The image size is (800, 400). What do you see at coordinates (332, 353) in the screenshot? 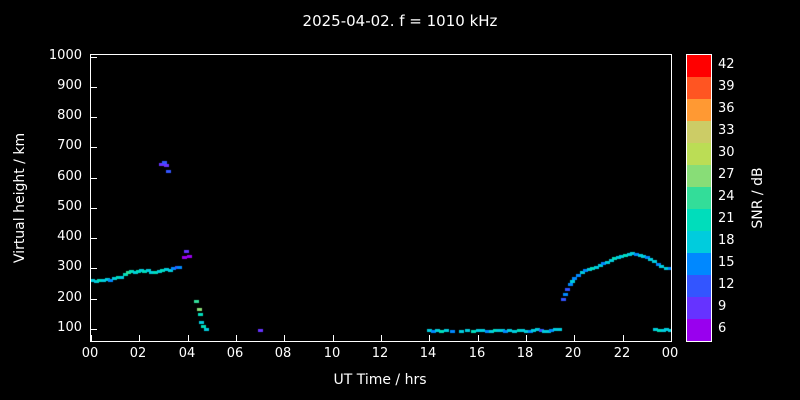
I see `x-tick-label: 10` at bounding box center [332, 353].